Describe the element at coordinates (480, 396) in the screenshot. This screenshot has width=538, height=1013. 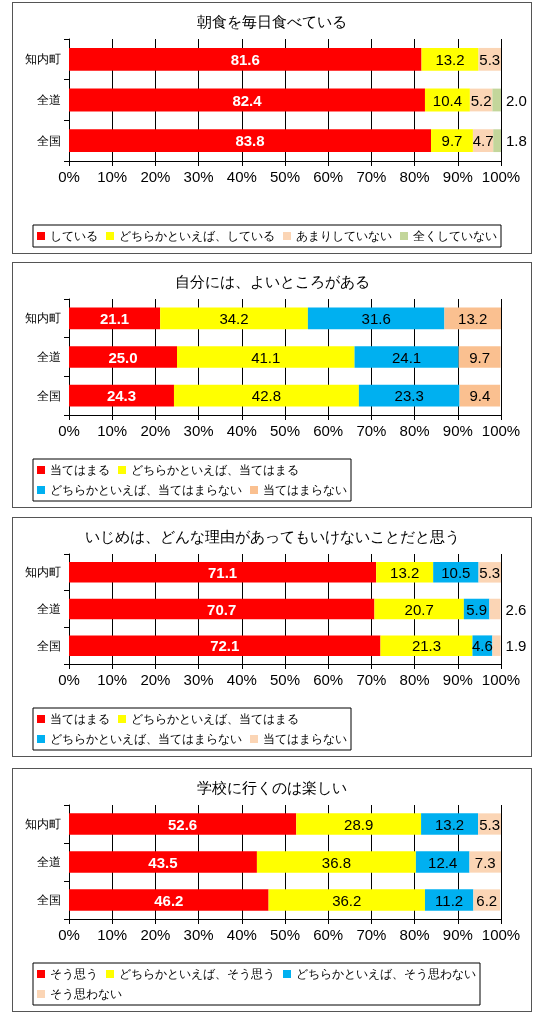
I see `data-label: 9.4` at that location.